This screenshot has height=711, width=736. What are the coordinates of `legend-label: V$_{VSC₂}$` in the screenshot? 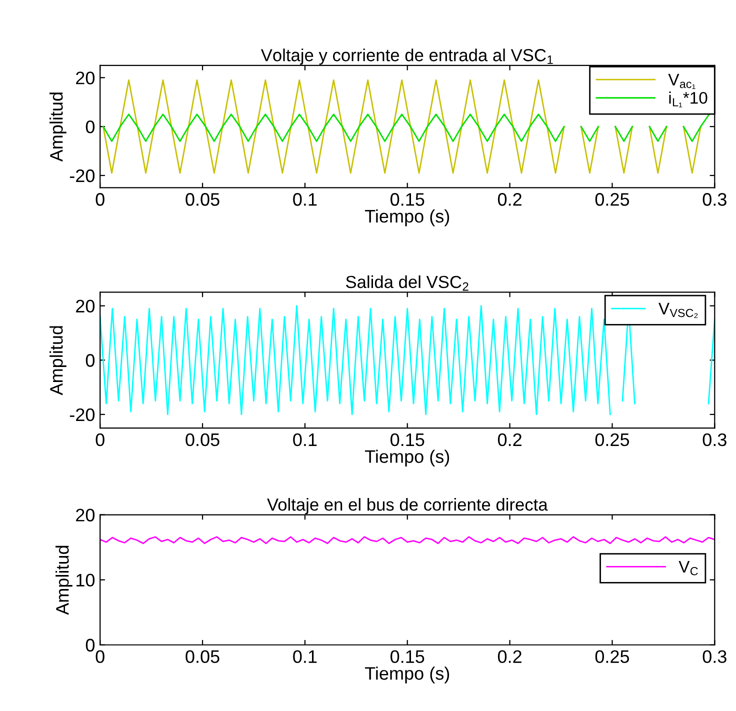 It's located at (678, 310).